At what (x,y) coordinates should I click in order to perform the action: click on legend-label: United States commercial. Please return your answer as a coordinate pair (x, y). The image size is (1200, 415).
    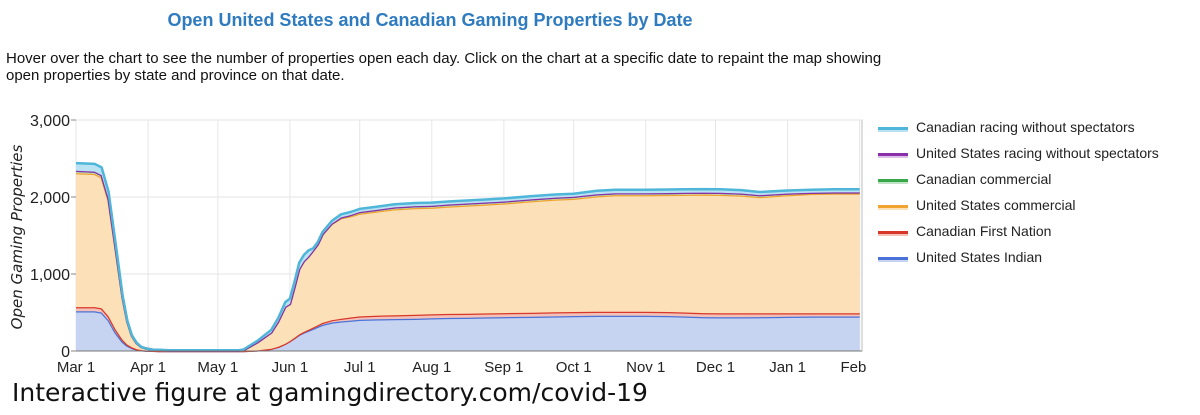
    Looking at the image, I should click on (996, 205).